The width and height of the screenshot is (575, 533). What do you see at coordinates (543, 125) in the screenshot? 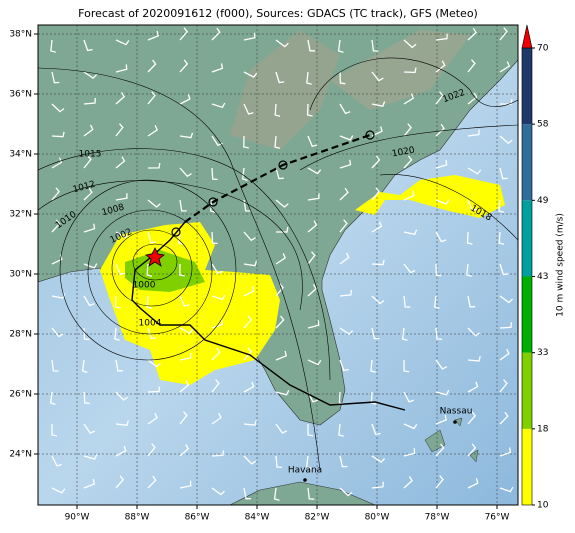
I see `colorbar-tick-label: 58` at bounding box center [543, 125].